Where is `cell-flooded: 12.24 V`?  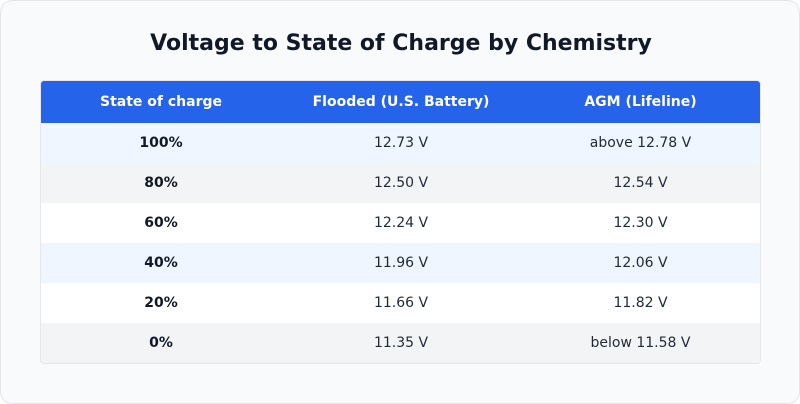 cell-flooded: 12.24 V is located at coordinates (401, 223).